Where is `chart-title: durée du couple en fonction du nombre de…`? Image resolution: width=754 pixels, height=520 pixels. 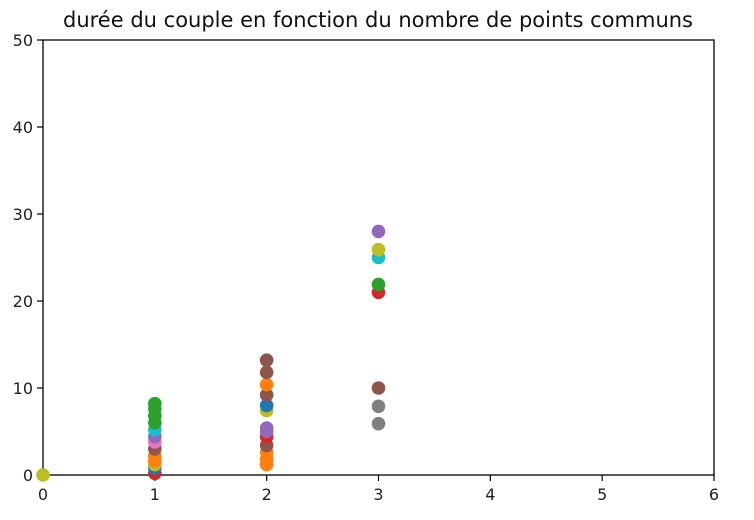
chart-title: durée du couple en fonction du nombre de… is located at coordinates (378, 20).